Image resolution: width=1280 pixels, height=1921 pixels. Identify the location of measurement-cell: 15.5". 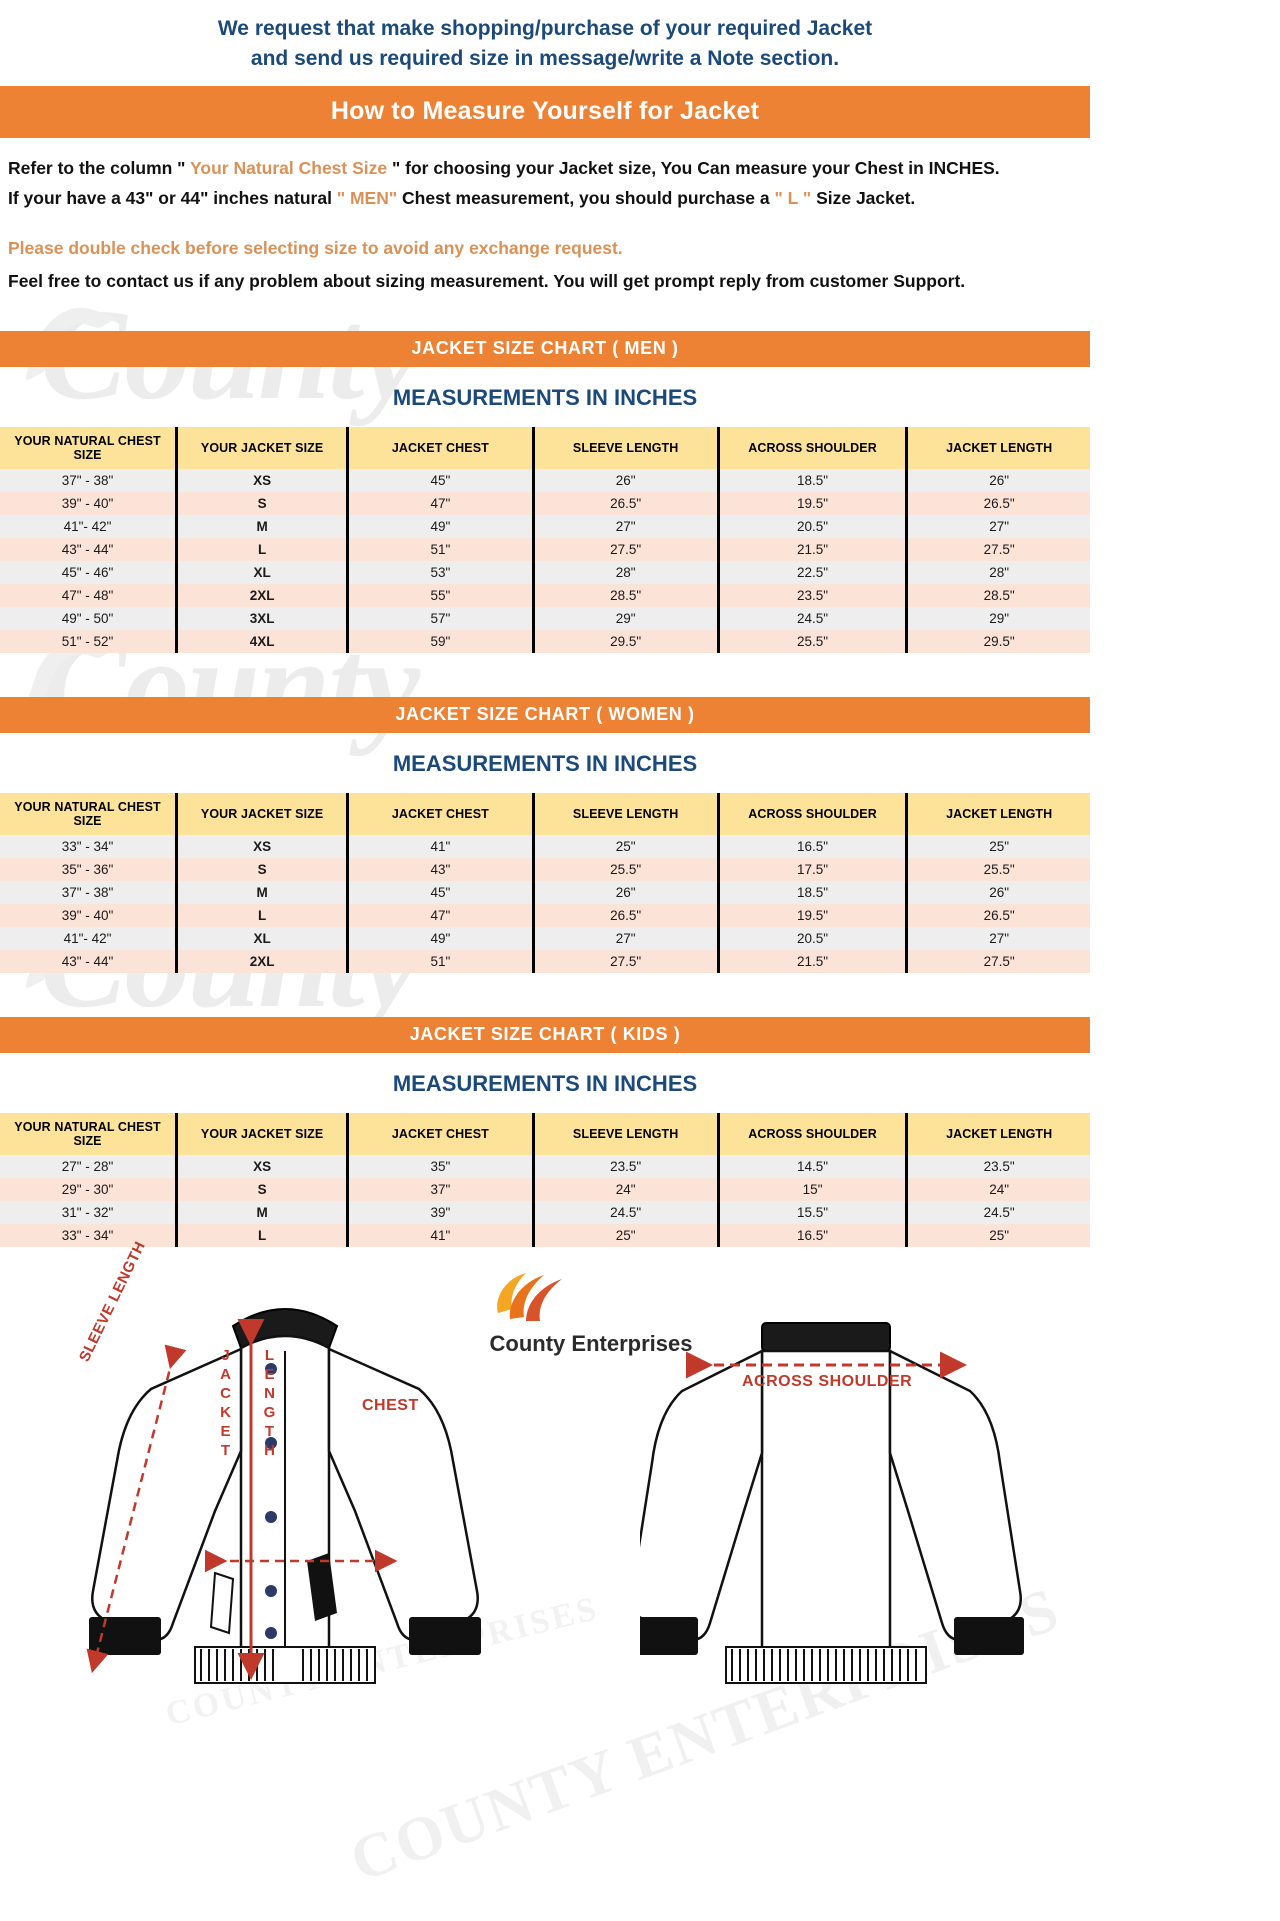
(813, 1213).